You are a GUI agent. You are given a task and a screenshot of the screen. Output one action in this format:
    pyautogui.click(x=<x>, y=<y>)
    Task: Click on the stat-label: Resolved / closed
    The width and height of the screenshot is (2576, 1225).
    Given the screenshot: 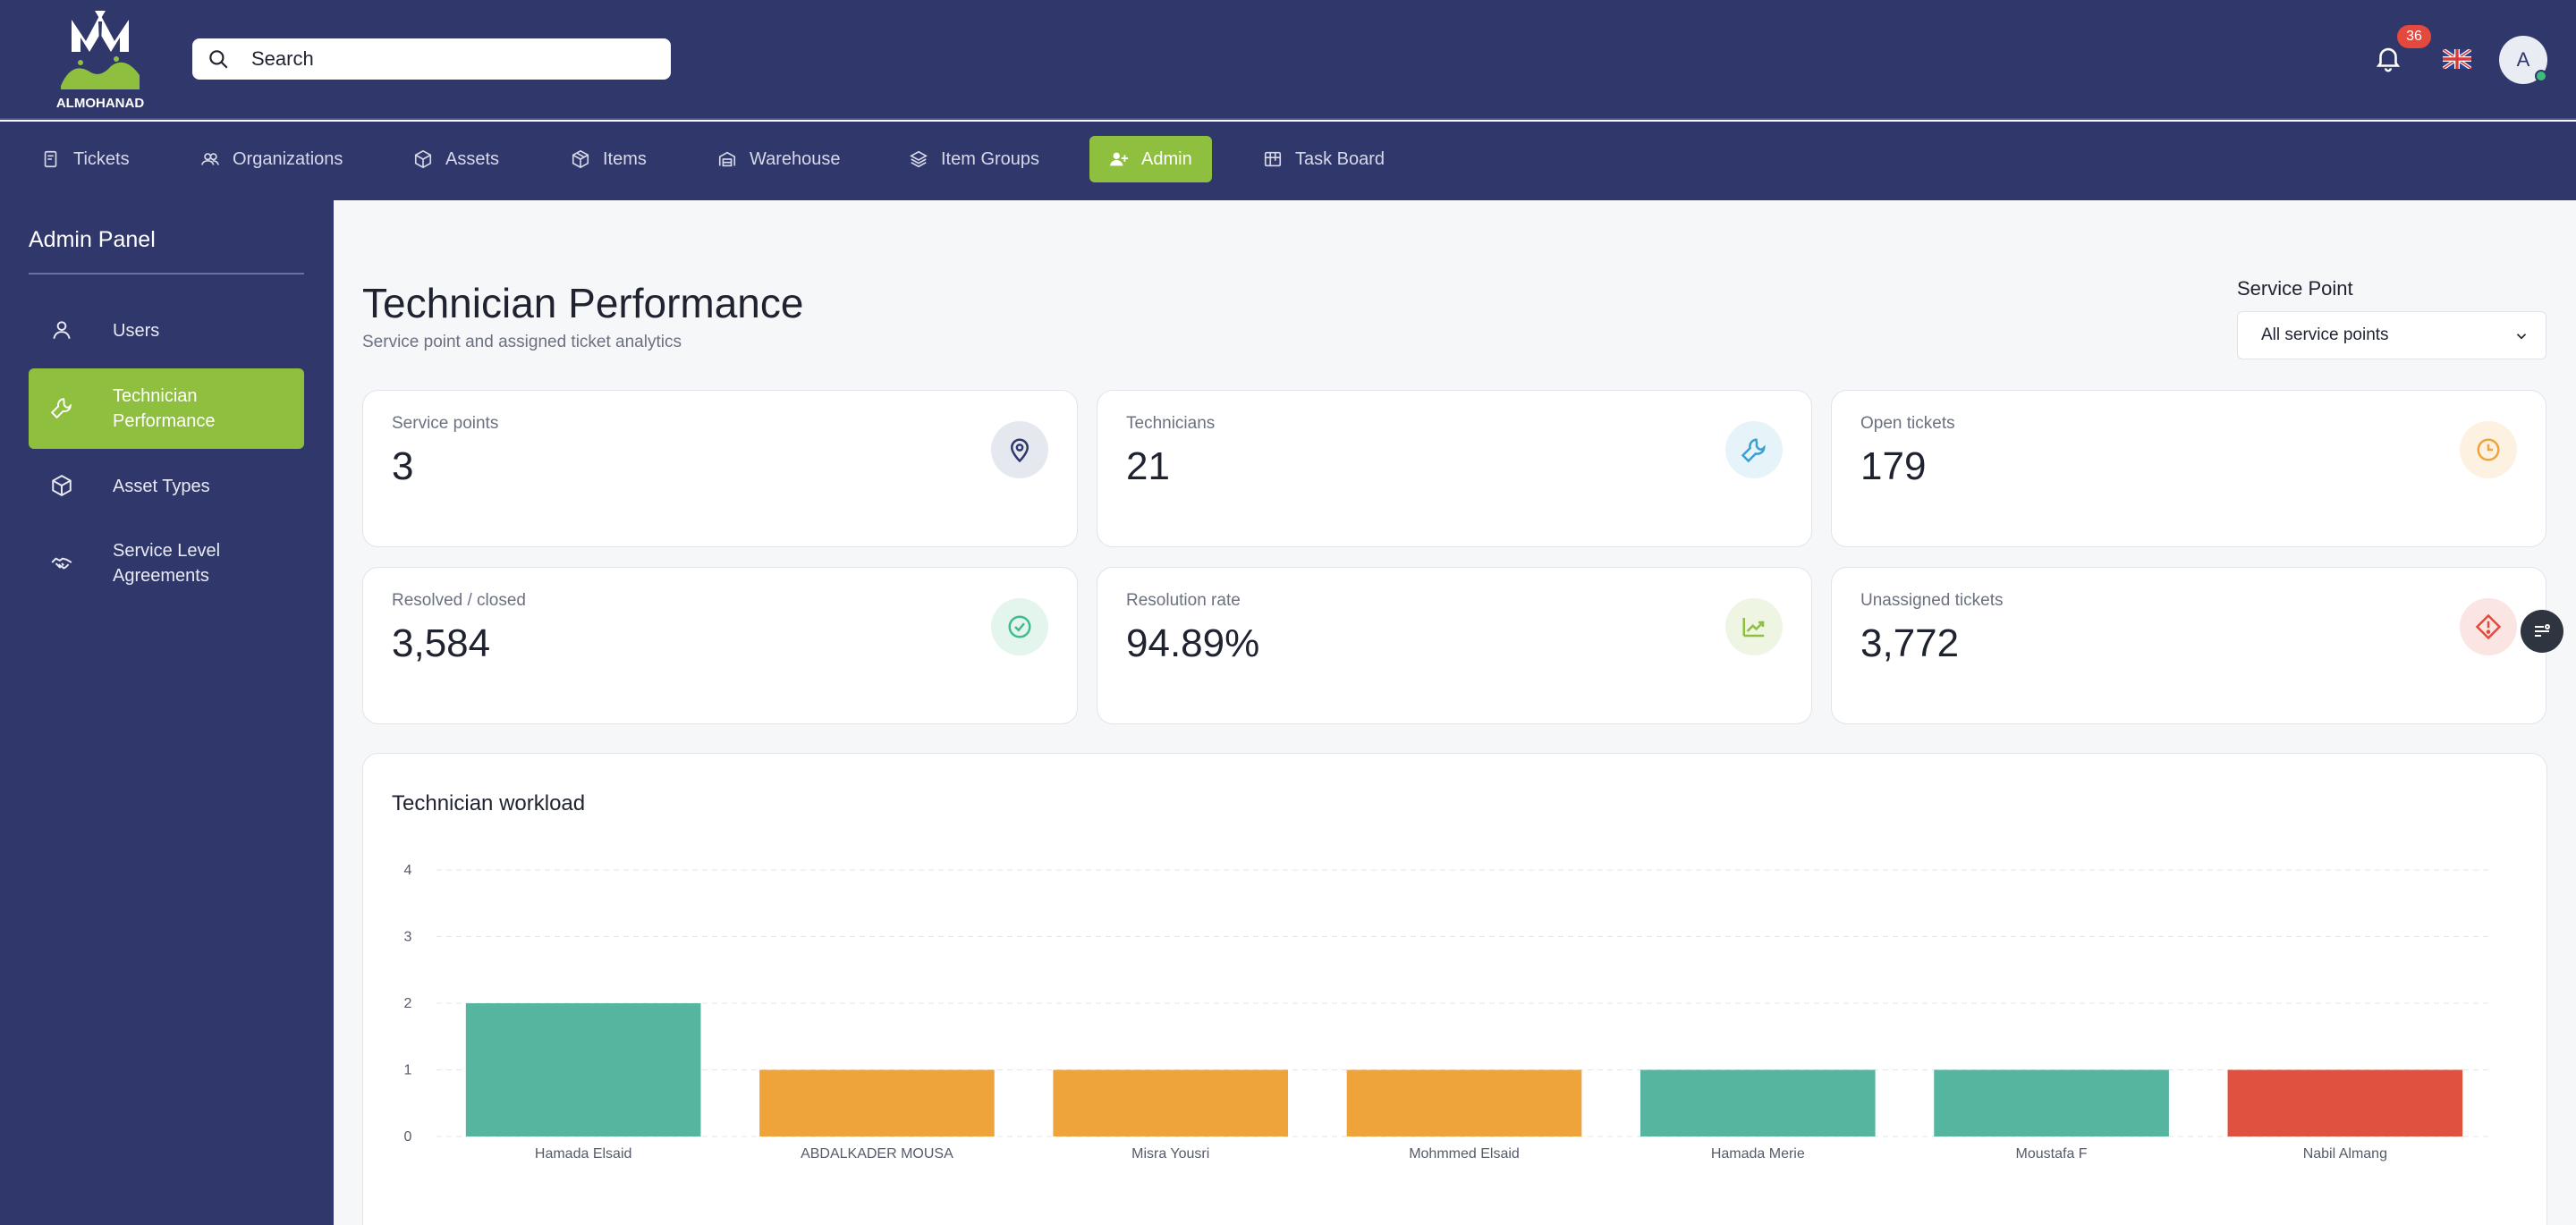 What is the action you would take?
    pyautogui.click(x=459, y=601)
    